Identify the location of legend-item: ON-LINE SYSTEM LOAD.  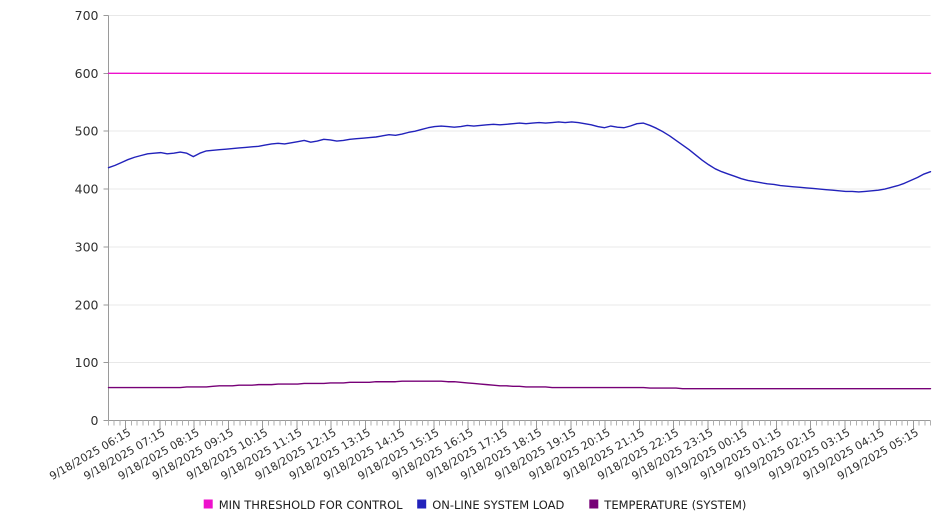
(491, 505).